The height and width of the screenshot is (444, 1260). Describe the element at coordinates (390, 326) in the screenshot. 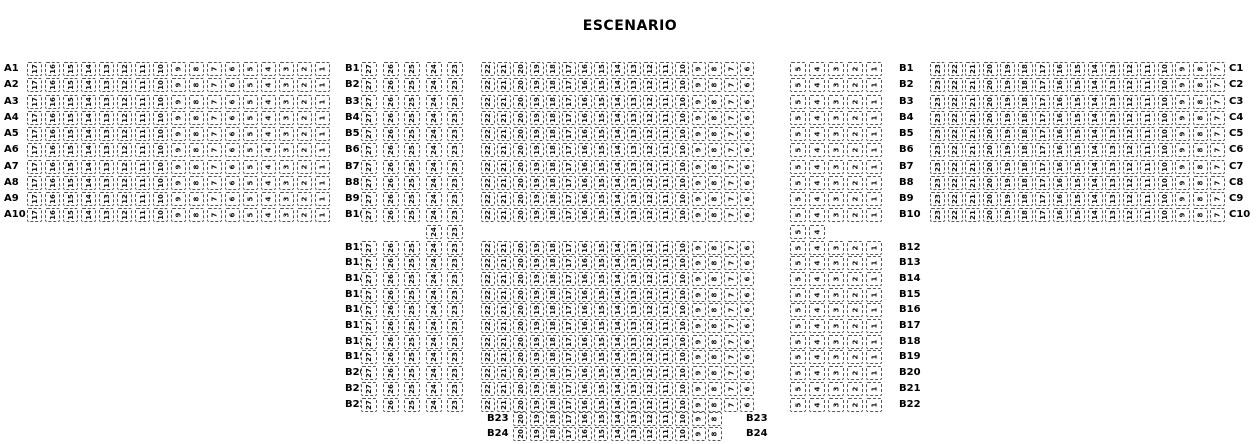

I see `seat: 26` at that location.